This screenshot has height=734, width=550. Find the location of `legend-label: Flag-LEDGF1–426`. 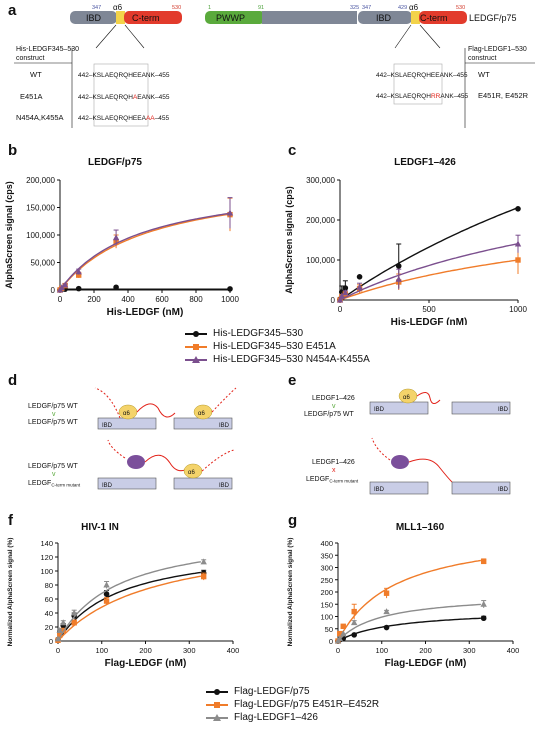

legend-label: Flag-LEDGF1–426 is located at coordinates (276, 717).